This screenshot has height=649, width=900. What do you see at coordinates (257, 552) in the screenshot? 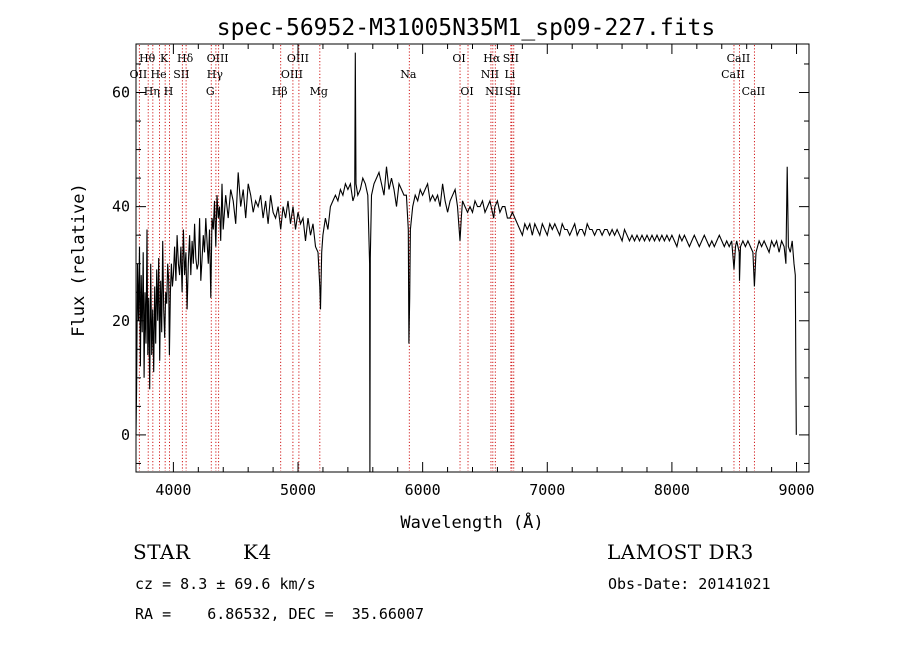
I see `object-subclass: K4` at bounding box center [257, 552].